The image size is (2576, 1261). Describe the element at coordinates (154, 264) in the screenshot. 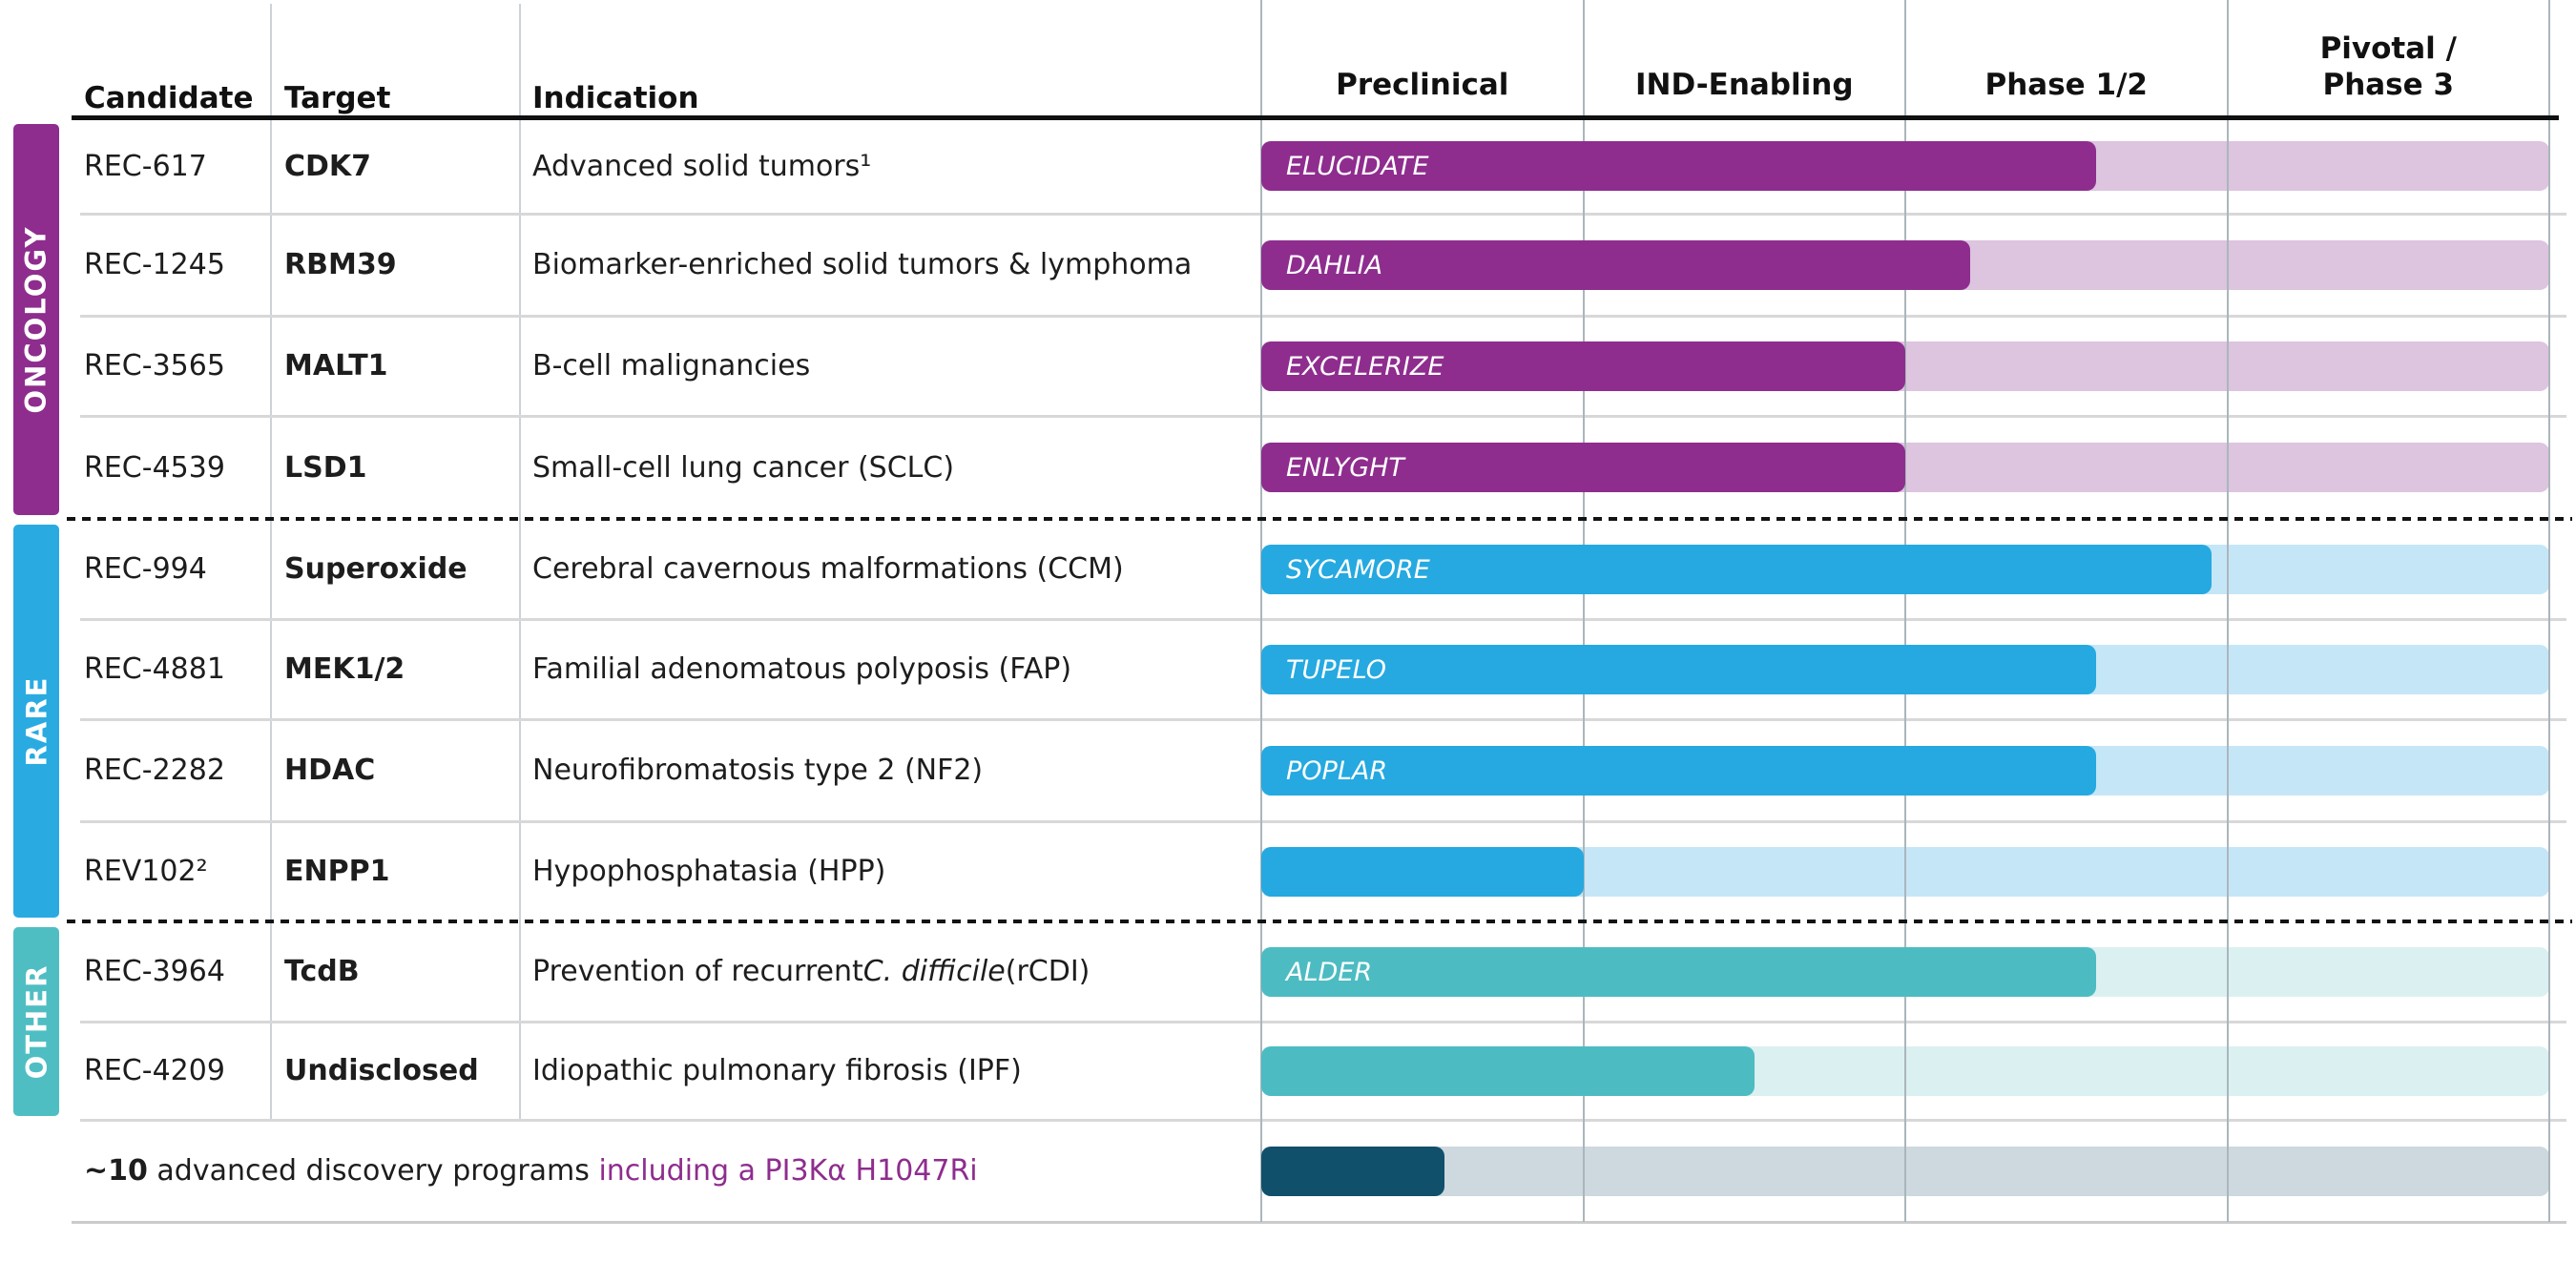

I see `candidate-cell: REC-1245` at that location.